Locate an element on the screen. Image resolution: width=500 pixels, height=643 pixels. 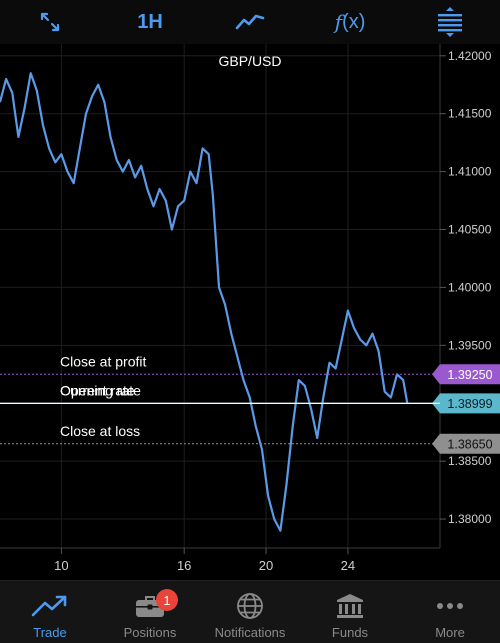
opening-rate-label: Opening rate is located at coordinates (100, 390).